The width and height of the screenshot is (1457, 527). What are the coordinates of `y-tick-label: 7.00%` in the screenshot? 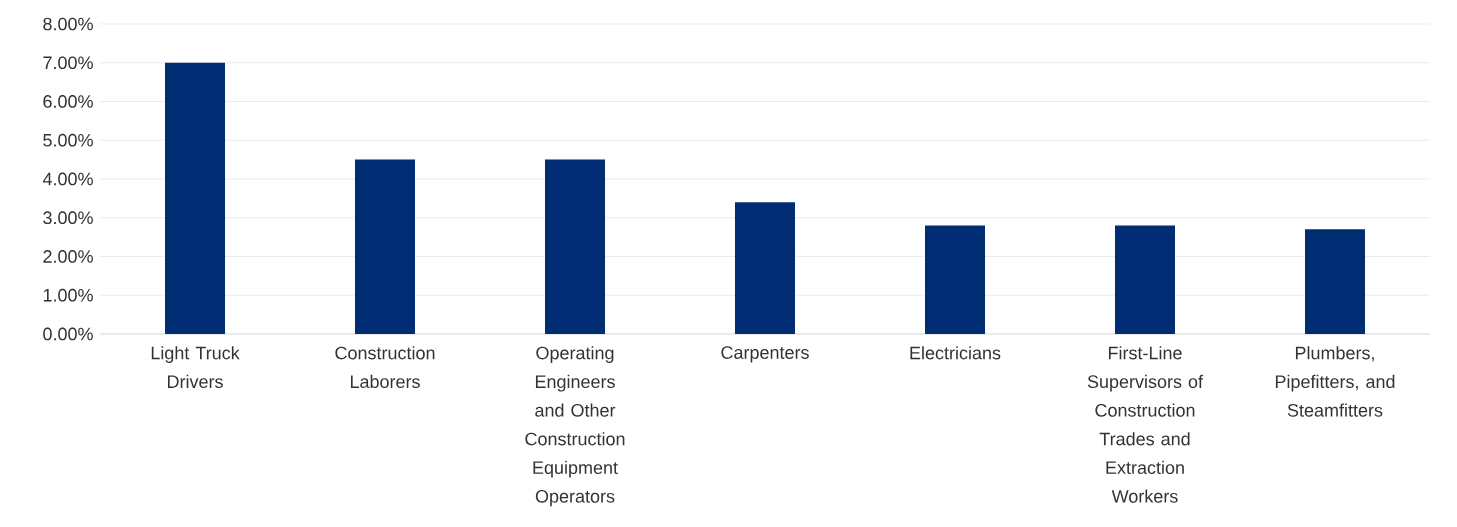 It's located at (68, 63).